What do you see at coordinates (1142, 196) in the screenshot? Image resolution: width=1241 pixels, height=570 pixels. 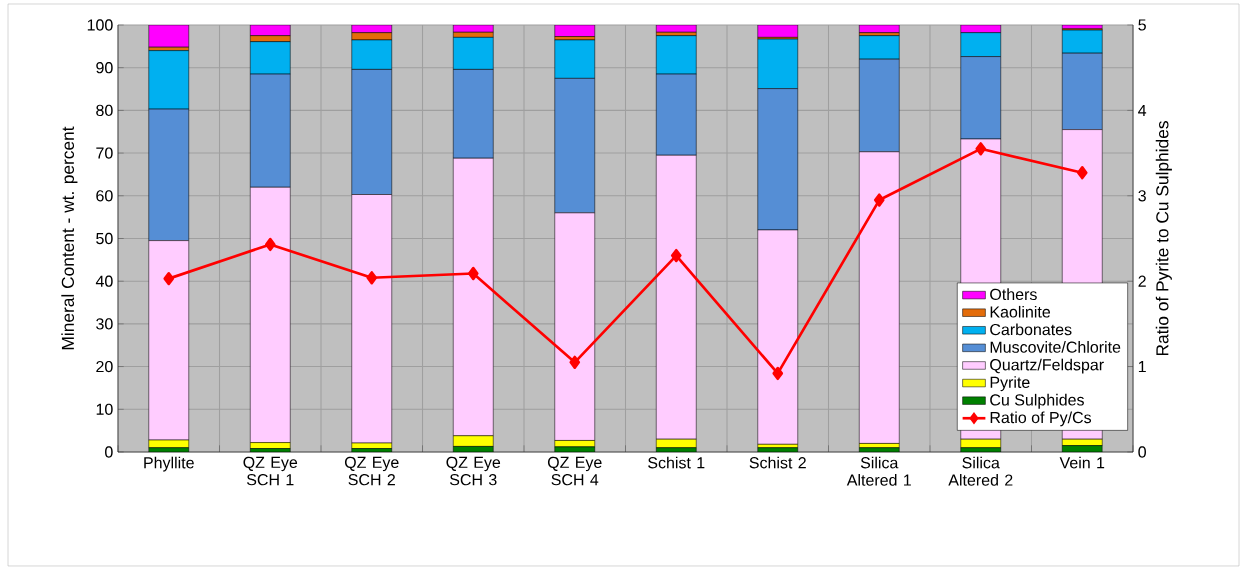 I see `y2-tick-label: 3` at bounding box center [1142, 196].